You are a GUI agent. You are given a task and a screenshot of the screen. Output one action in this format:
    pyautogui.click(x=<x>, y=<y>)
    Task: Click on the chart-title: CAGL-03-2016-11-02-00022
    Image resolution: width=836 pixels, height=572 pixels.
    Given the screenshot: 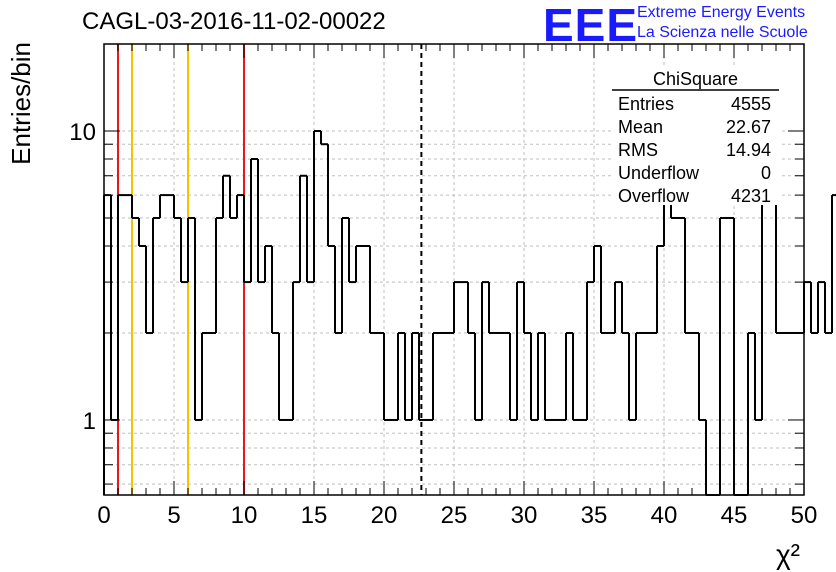 What is the action you would take?
    pyautogui.click(x=234, y=21)
    